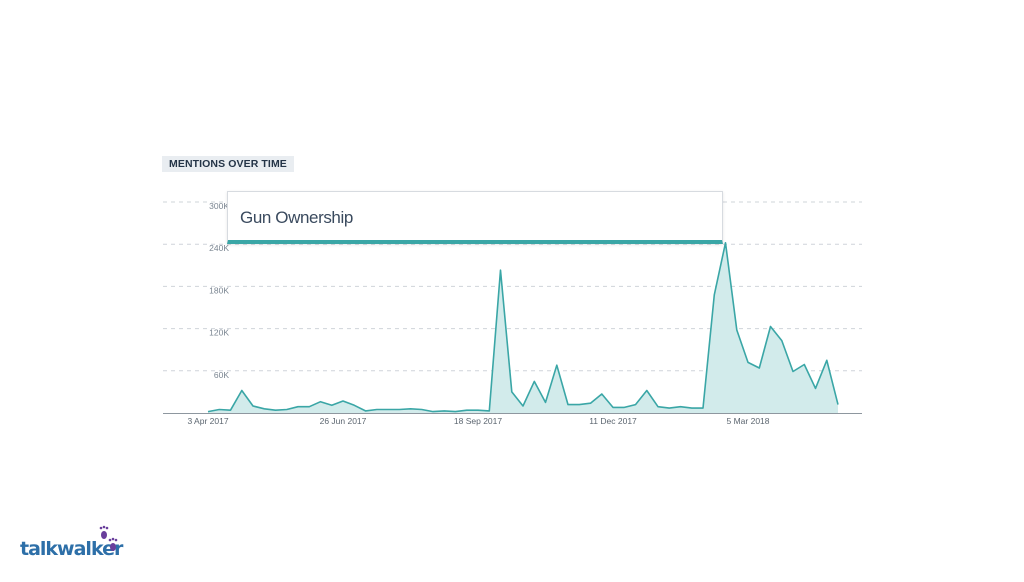  Describe the element at coordinates (296, 217) in the screenshot. I see `legend-series-name: Gun Ownership` at that location.